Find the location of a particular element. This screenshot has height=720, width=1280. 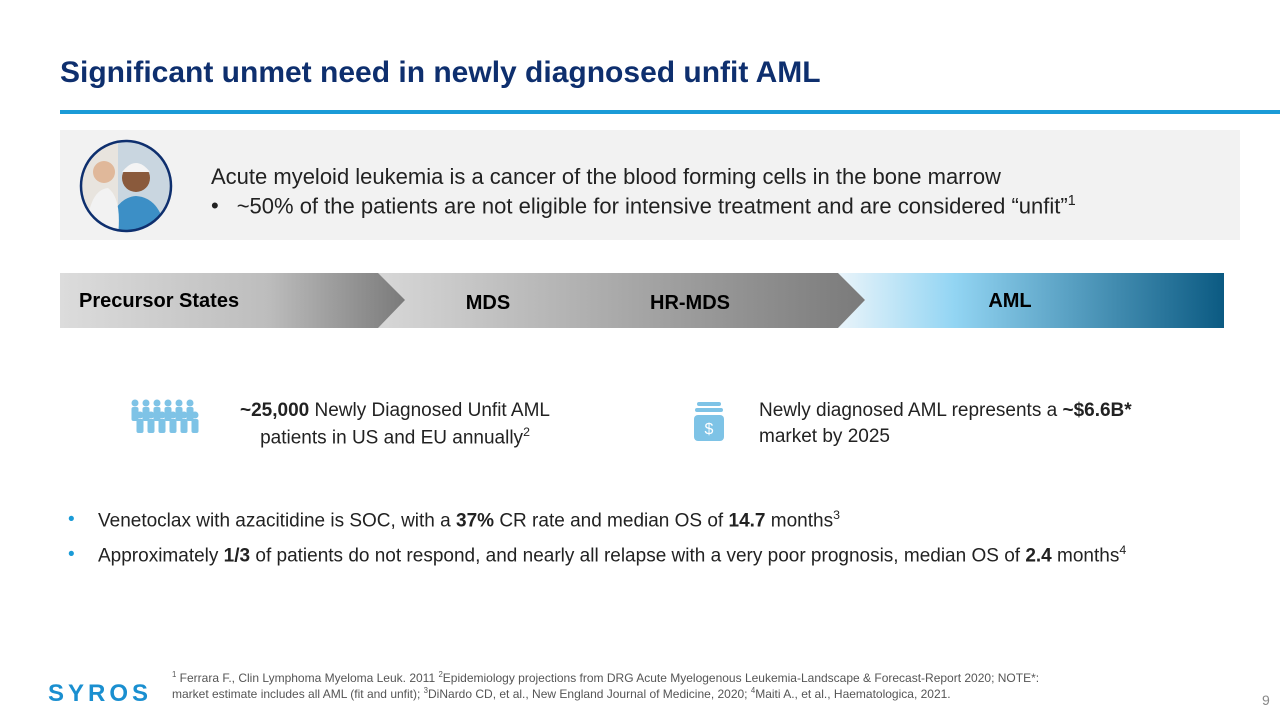

logo: SYROS is located at coordinates (100, 693).